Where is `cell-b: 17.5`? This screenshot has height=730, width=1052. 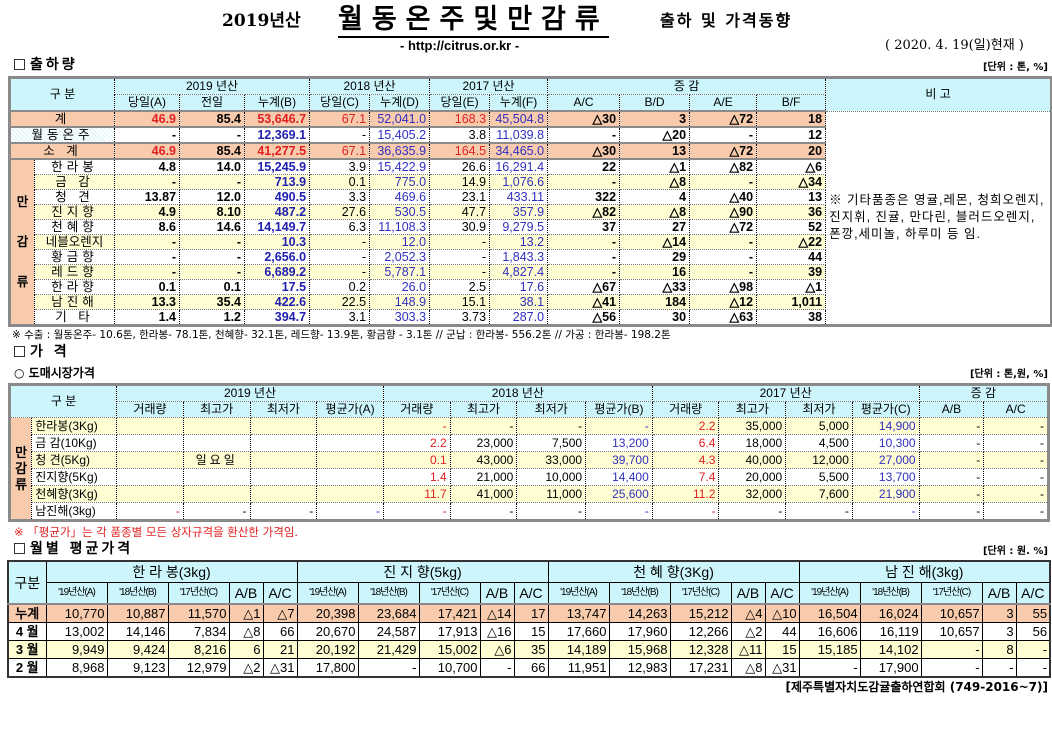 cell-b: 17.5 is located at coordinates (277, 287).